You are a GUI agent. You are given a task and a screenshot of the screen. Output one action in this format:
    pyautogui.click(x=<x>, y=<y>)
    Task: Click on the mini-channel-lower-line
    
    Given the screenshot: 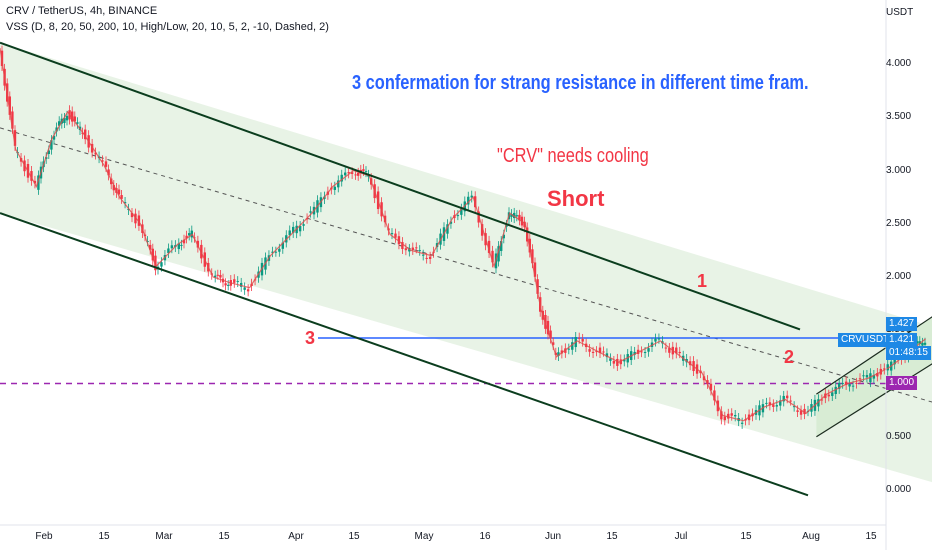 What is the action you would take?
    pyautogui.click(x=874, y=400)
    